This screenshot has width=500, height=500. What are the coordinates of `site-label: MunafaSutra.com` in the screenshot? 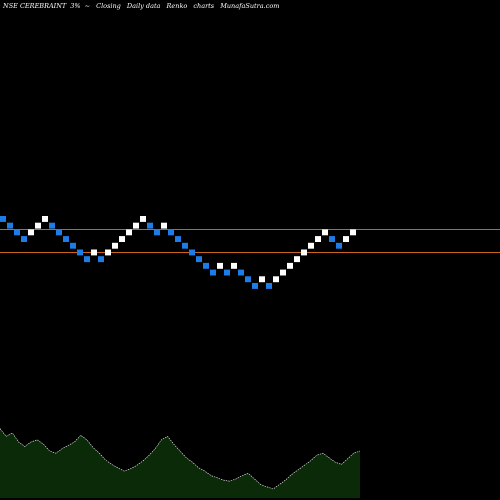 It's located at (250, 6).